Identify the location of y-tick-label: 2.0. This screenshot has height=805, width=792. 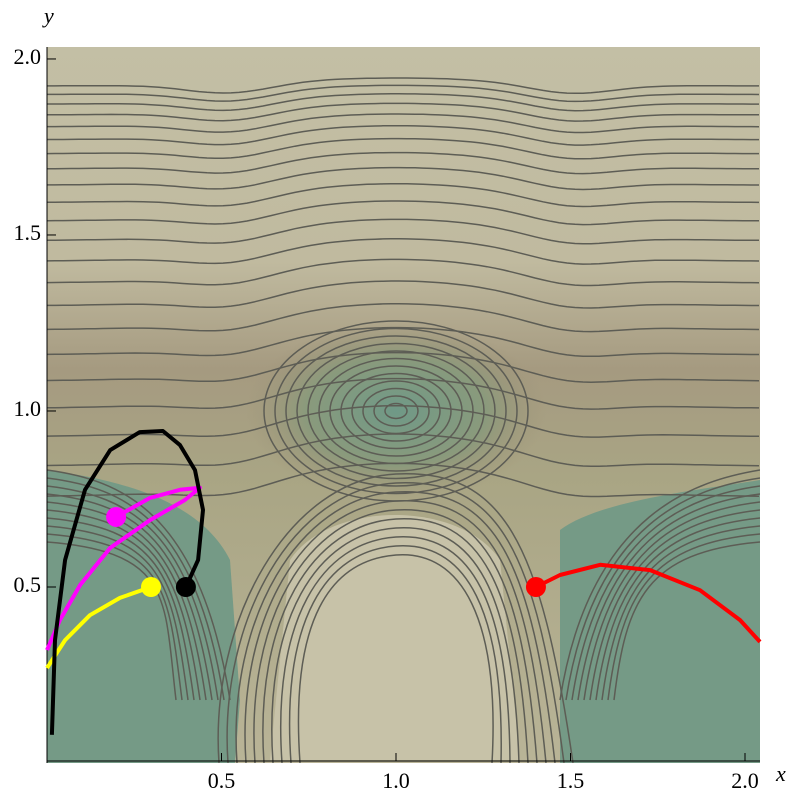
(28, 56).